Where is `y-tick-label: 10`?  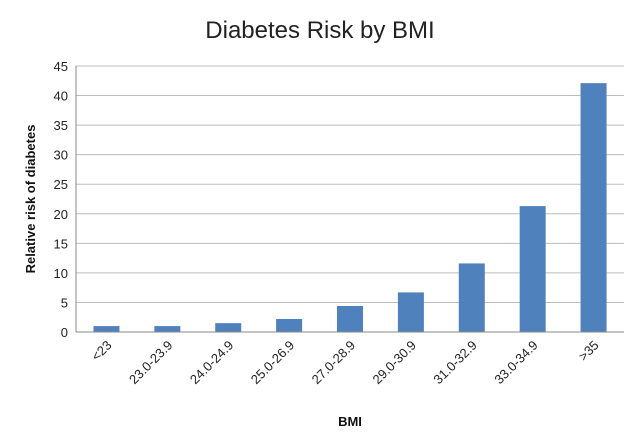
y-tick-label: 10 is located at coordinates (61, 273).